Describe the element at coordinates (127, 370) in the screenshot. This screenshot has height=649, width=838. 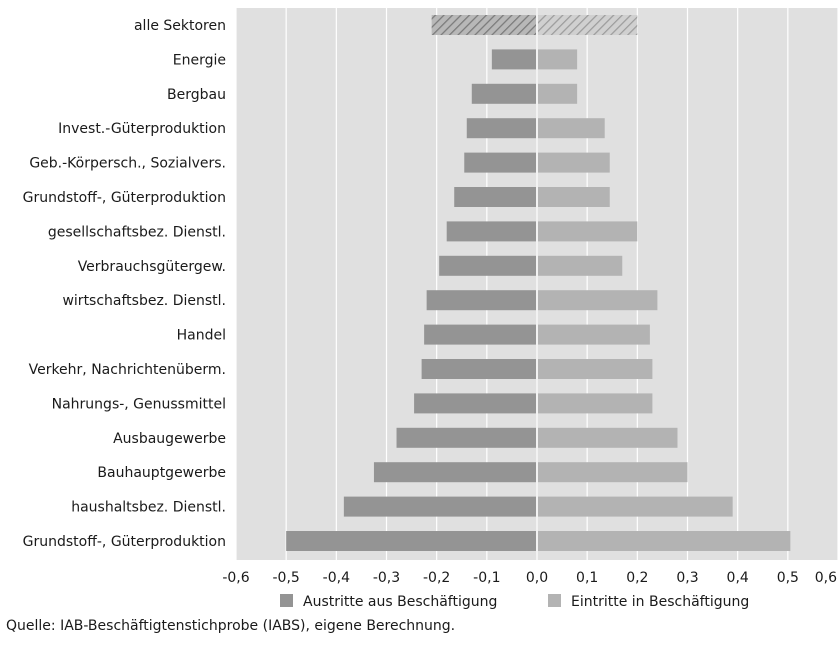
I see `category-label: Verkehr, Nachrichtenüberm.` at that location.